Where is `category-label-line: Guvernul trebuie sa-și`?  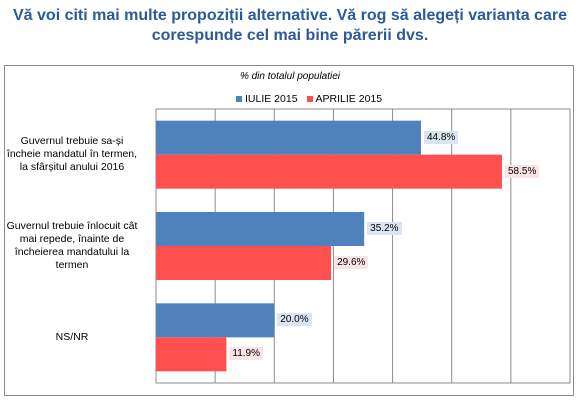 category-label-line: Guvernul trebuie sa-și is located at coordinates (72, 141).